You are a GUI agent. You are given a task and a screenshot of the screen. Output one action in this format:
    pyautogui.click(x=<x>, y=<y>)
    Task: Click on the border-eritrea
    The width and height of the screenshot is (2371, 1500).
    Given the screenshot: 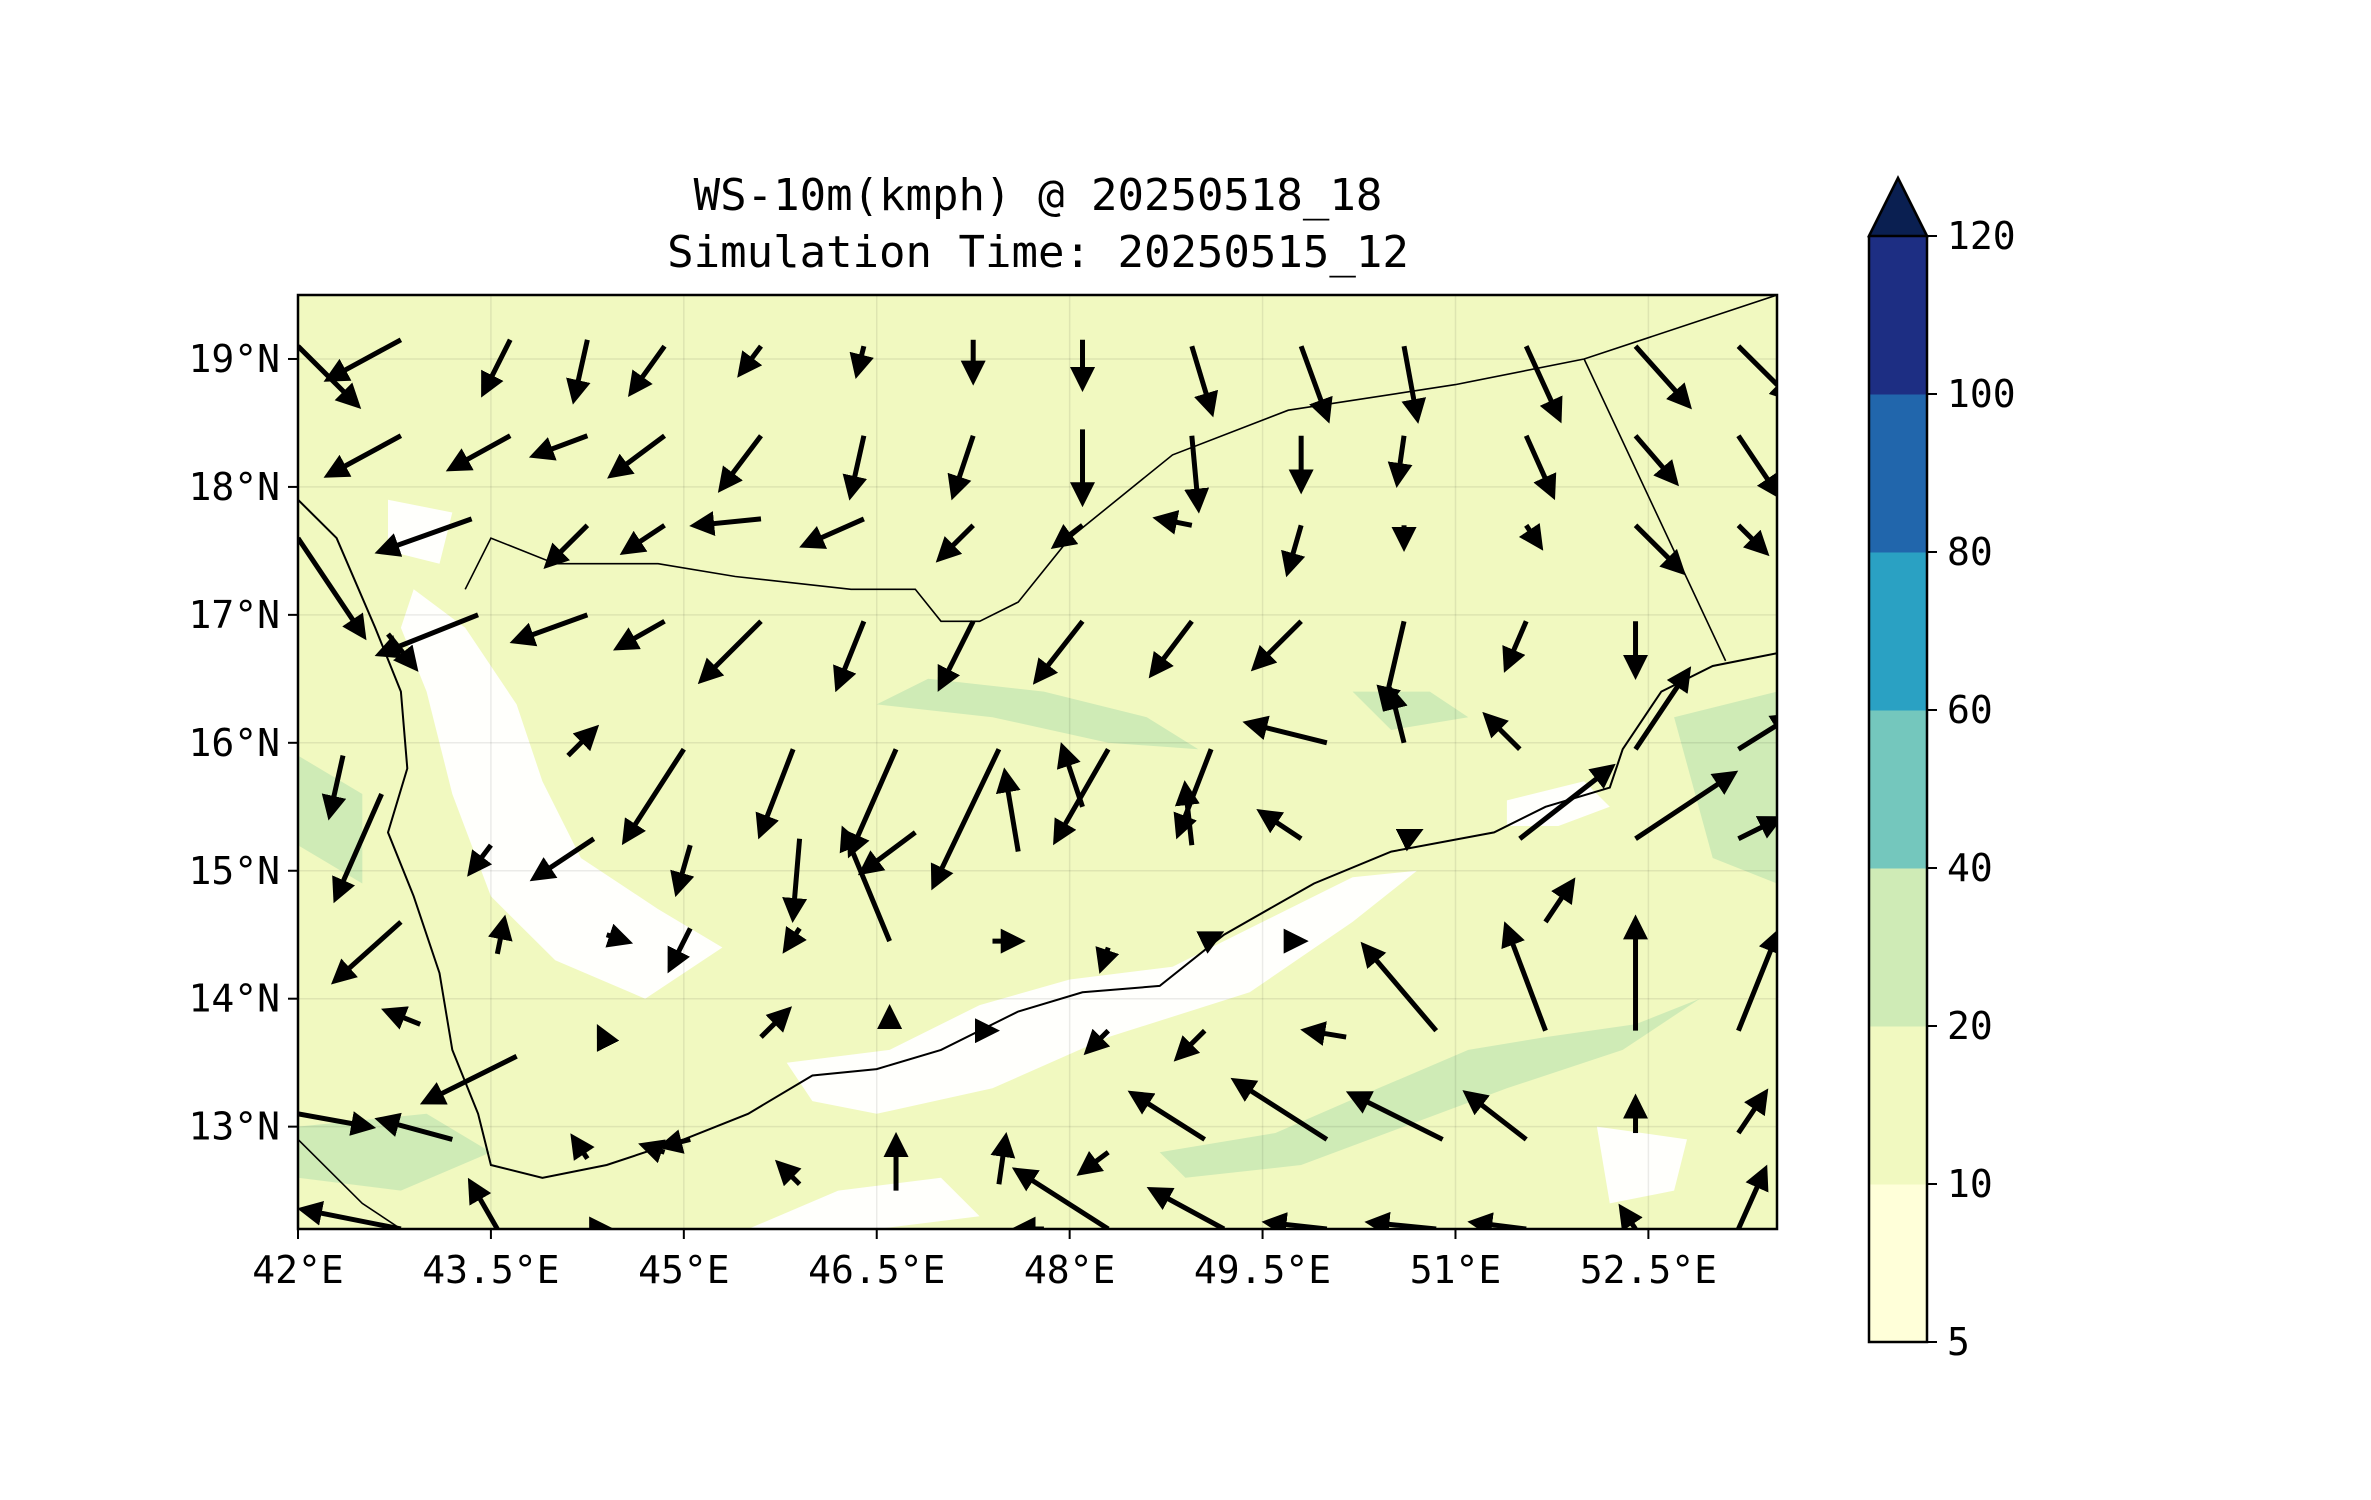 What is the action you would take?
    pyautogui.click(x=350, y=1183)
    